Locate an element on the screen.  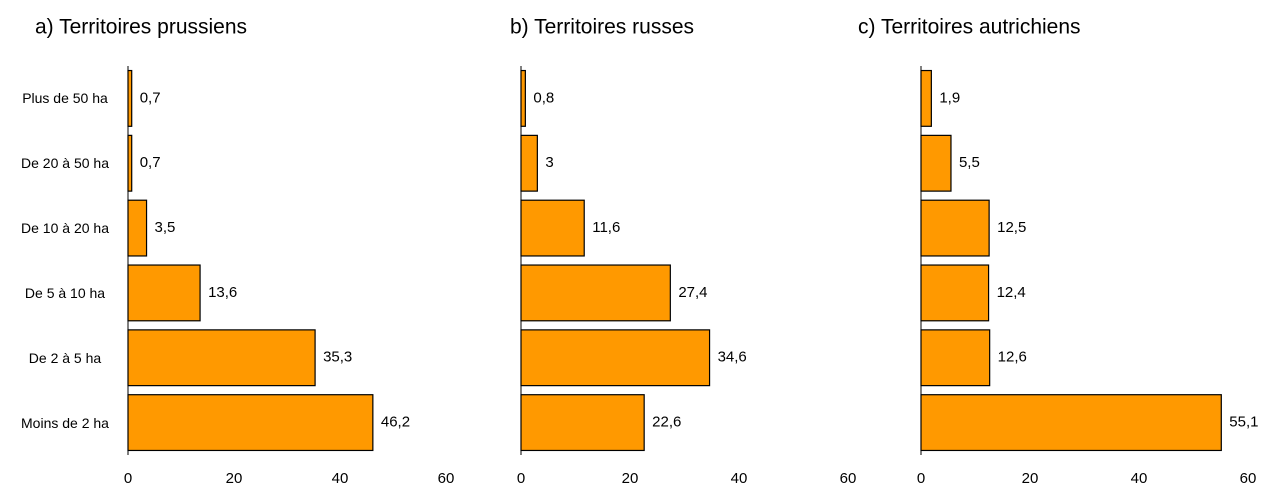
category-label: De 5 à 10 ha is located at coordinates (65, 292).